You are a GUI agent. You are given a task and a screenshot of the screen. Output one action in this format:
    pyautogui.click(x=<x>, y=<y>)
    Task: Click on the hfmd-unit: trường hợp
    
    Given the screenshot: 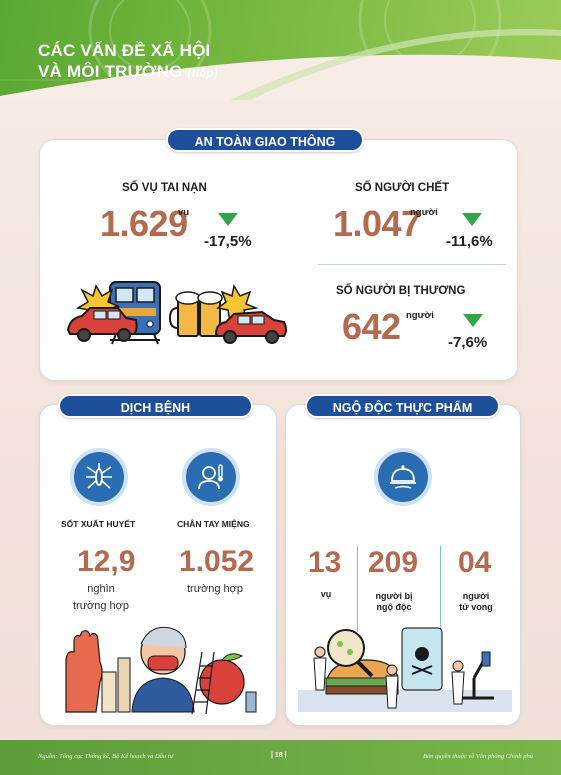 What is the action you would take?
    pyautogui.click(x=215, y=589)
    